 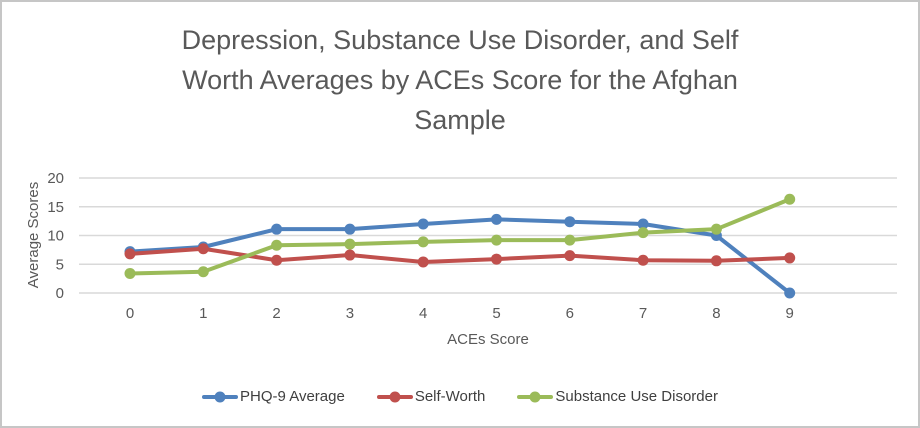 What do you see at coordinates (570, 313) in the screenshot?
I see `x-tick-label-6: 6` at bounding box center [570, 313].